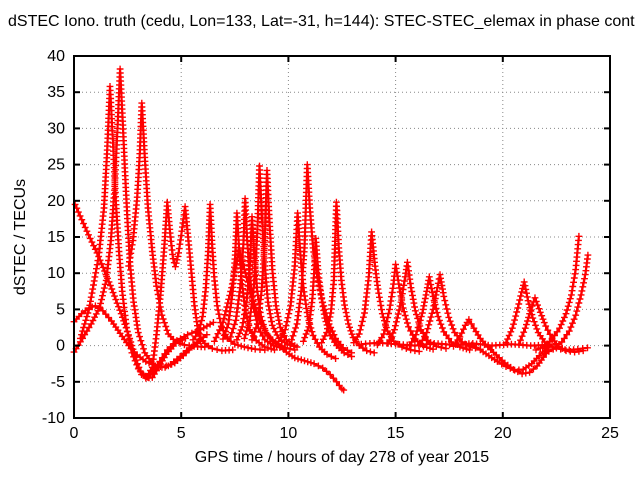 Image resolution: width=640 pixels, height=480 pixels. What do you see at coordinates (56, 201) in the screenshot?
I see `y-tick-label: 20` at bounding box center [56, 201].